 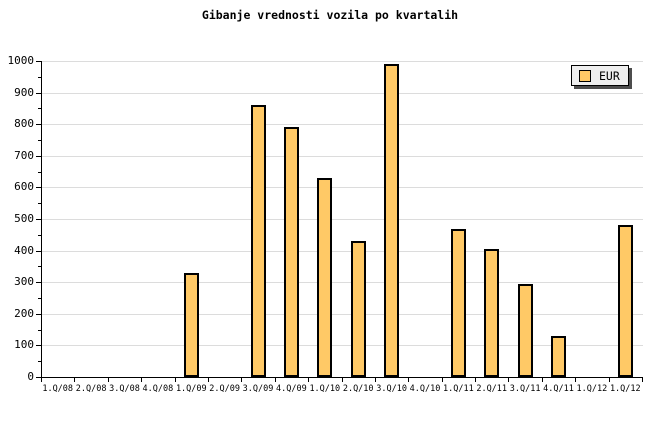 What do you see at coordinates (325, 277) in the screenshot?
I see `bar-1.Q/10-8` at bounding box center [325, 277].